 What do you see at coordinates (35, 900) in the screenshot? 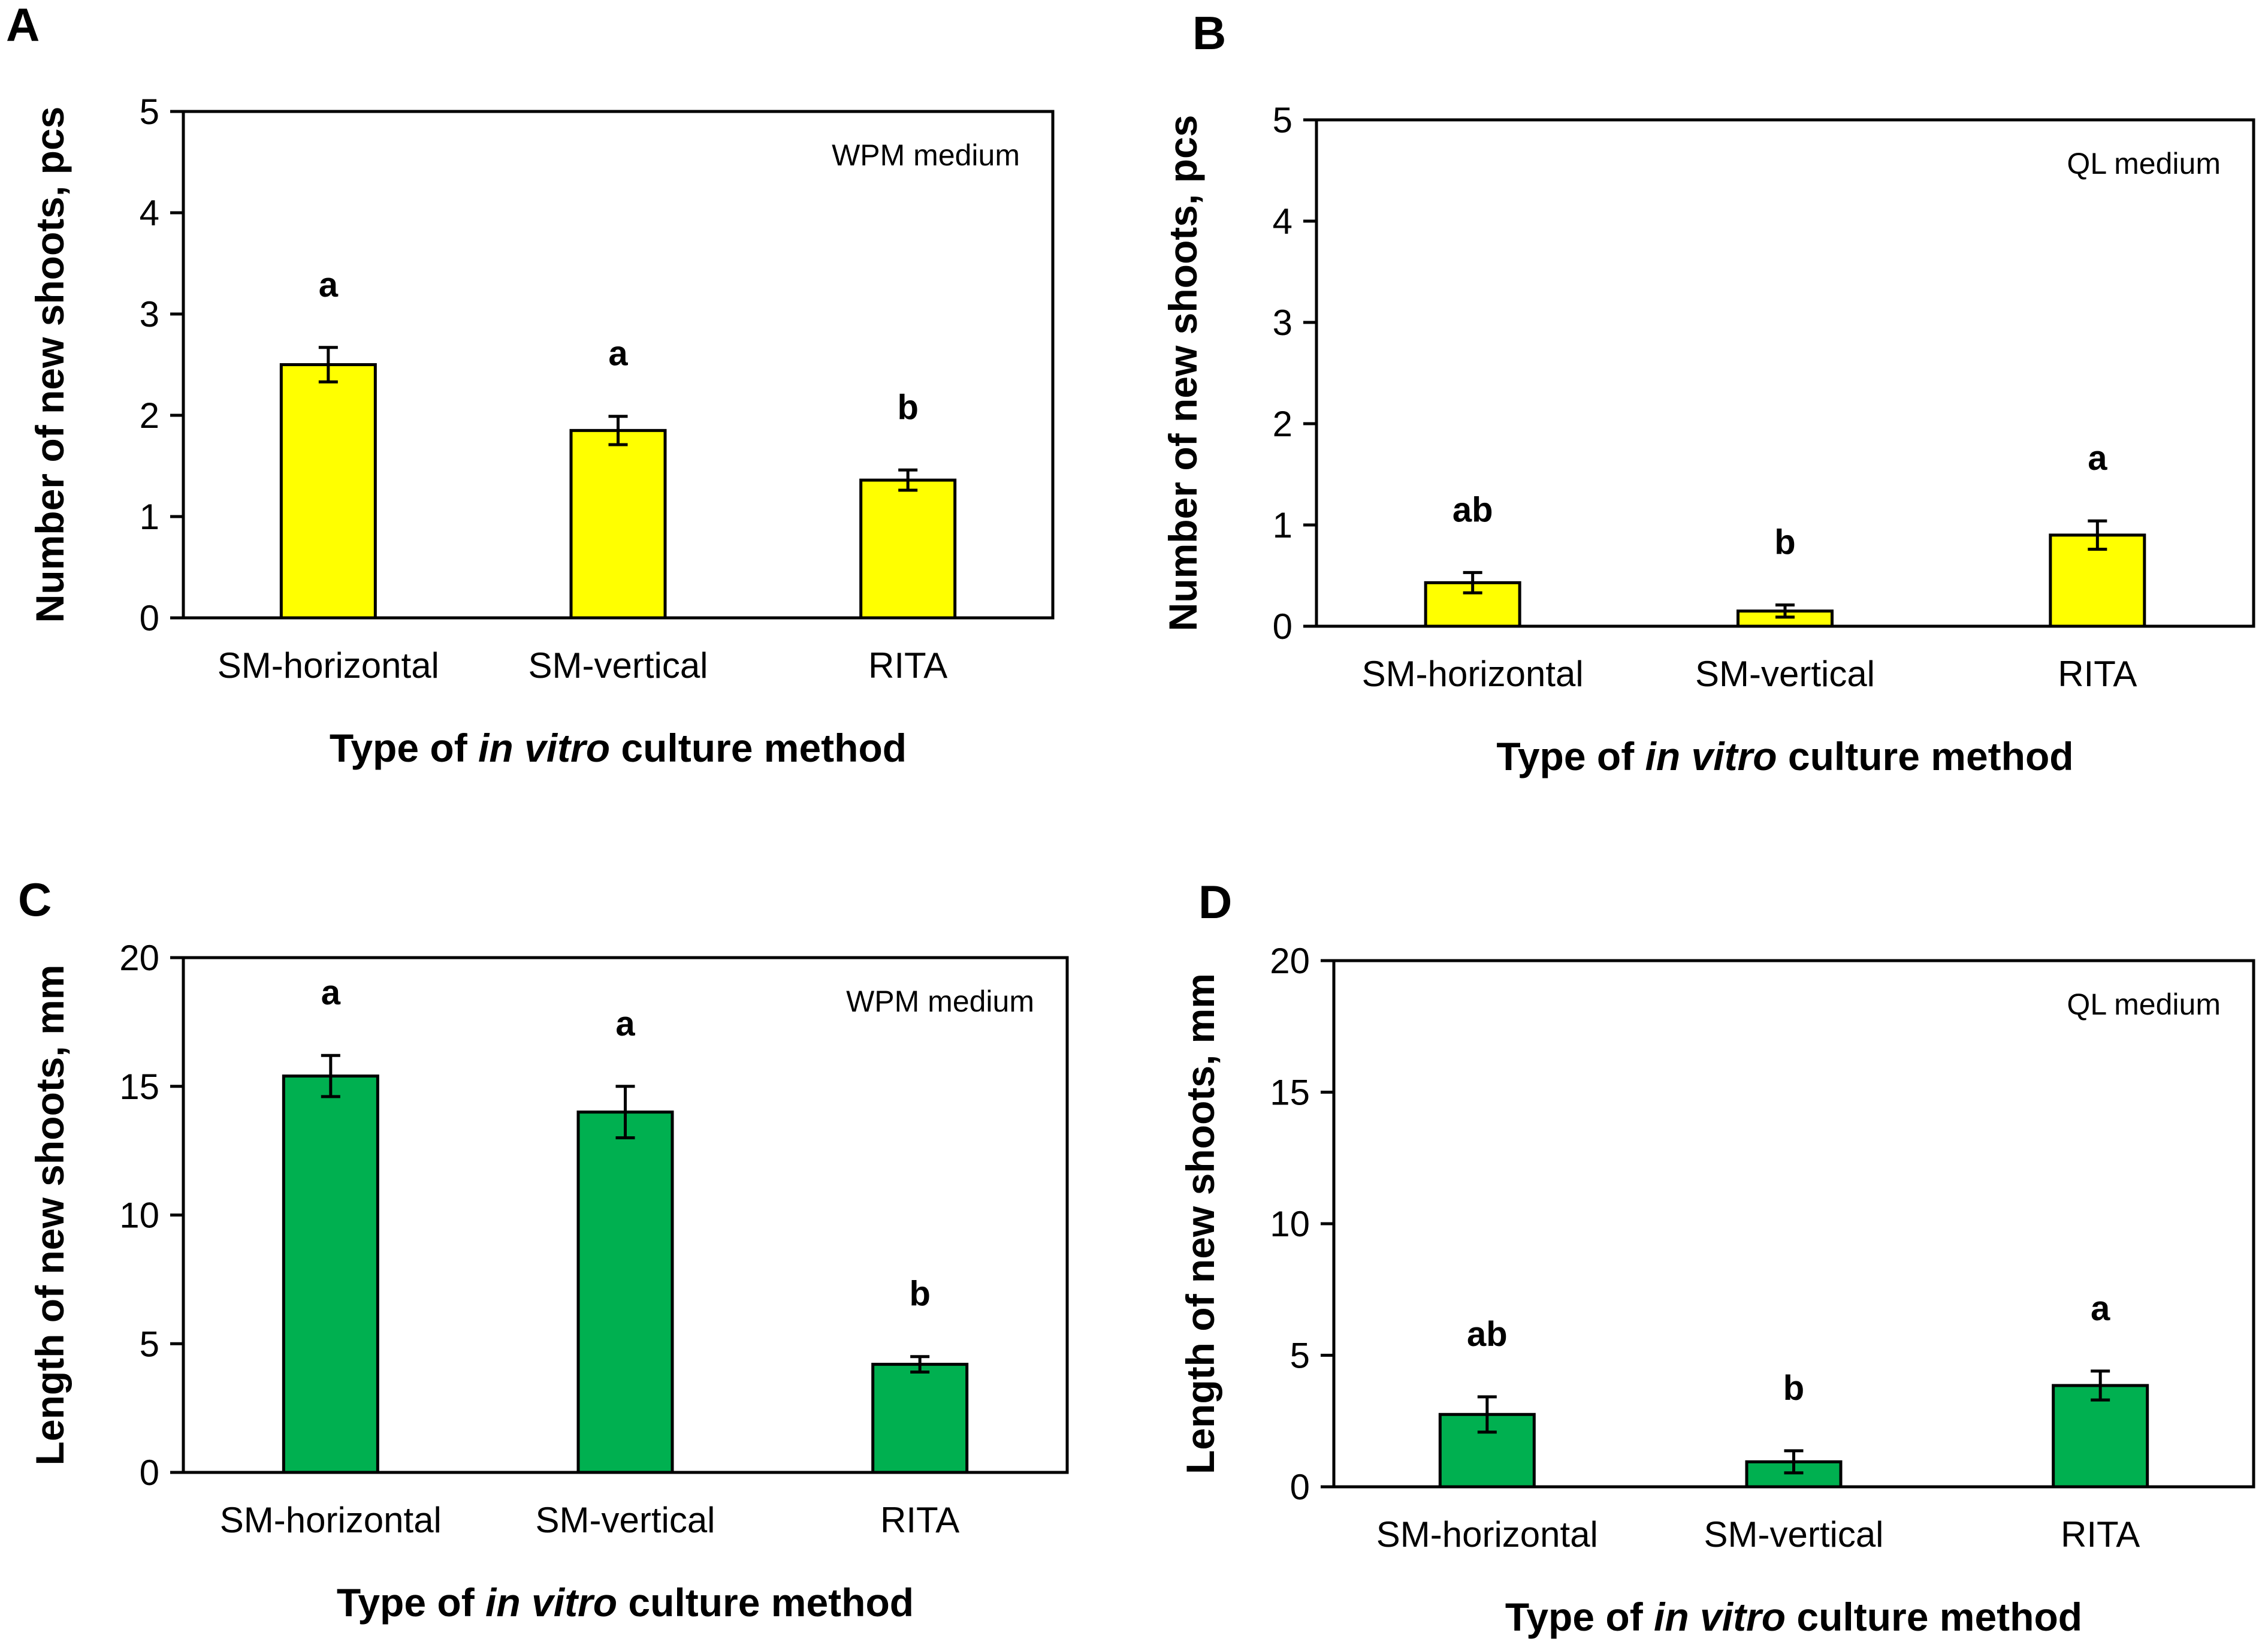
I see `panel-letter: C` at bounding box center [35, 900].